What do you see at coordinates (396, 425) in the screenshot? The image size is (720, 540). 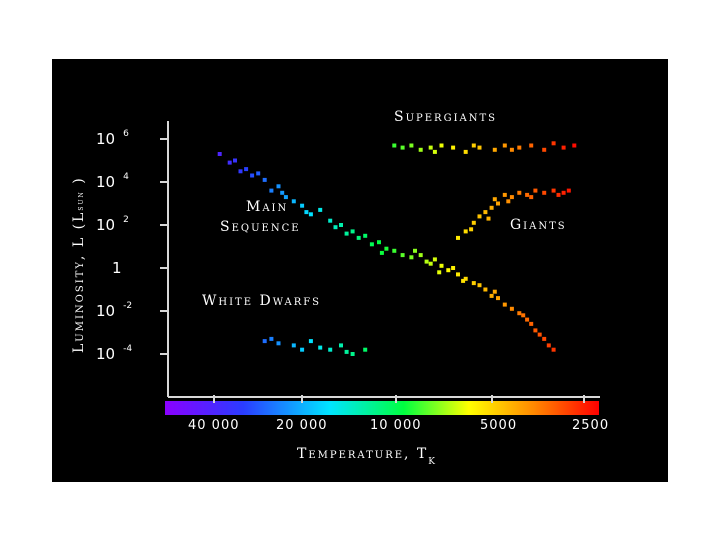 I see `x-tick-label: 10 000` at bounding box center [396, 425].